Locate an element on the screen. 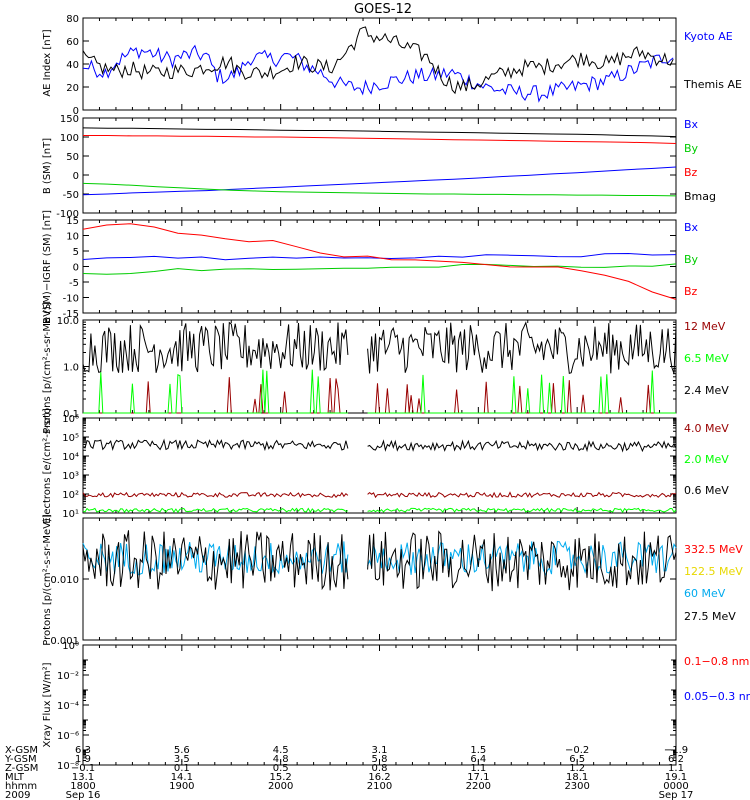 The image size is (750, 800). y-tick-label: 0.010 is located at coordinates (64, 580).